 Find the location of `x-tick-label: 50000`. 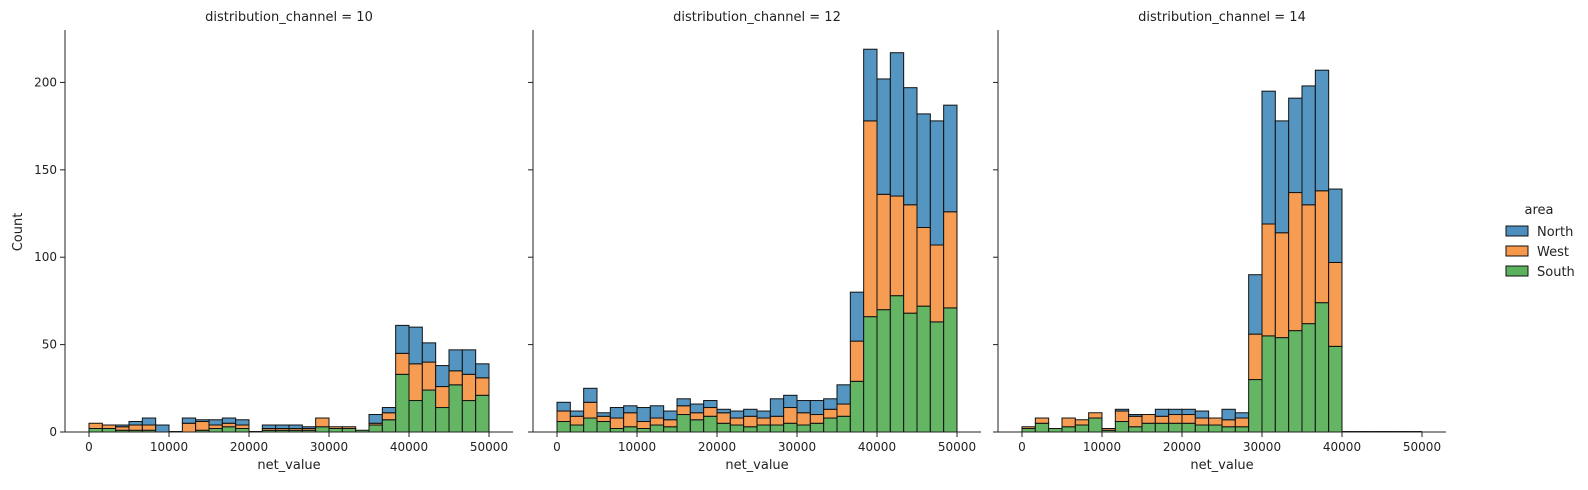

x-tick-label: 50000 is located at coordinates (1422, 447).